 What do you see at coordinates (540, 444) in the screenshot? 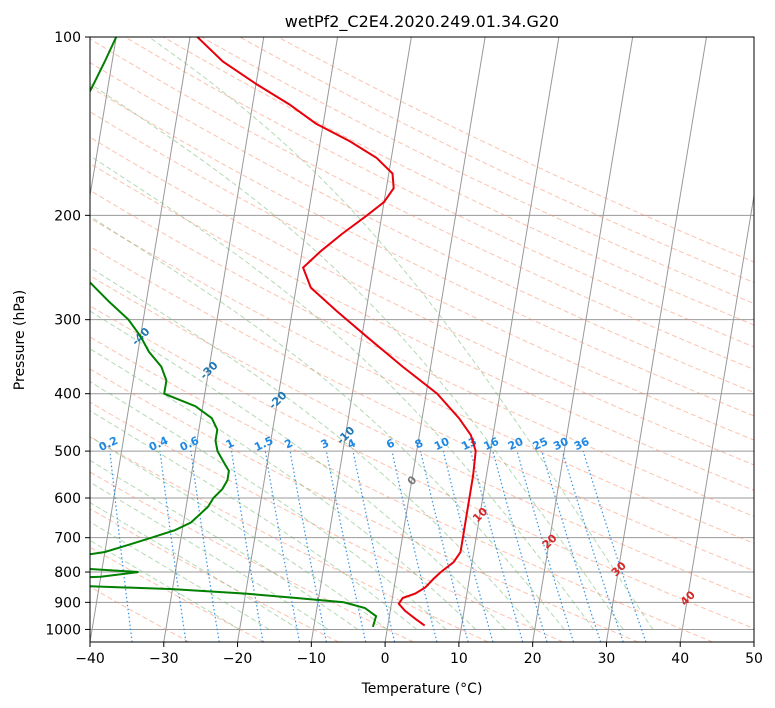
I see `mixing-ratio-label: 25` at bounding box center [540, 444].